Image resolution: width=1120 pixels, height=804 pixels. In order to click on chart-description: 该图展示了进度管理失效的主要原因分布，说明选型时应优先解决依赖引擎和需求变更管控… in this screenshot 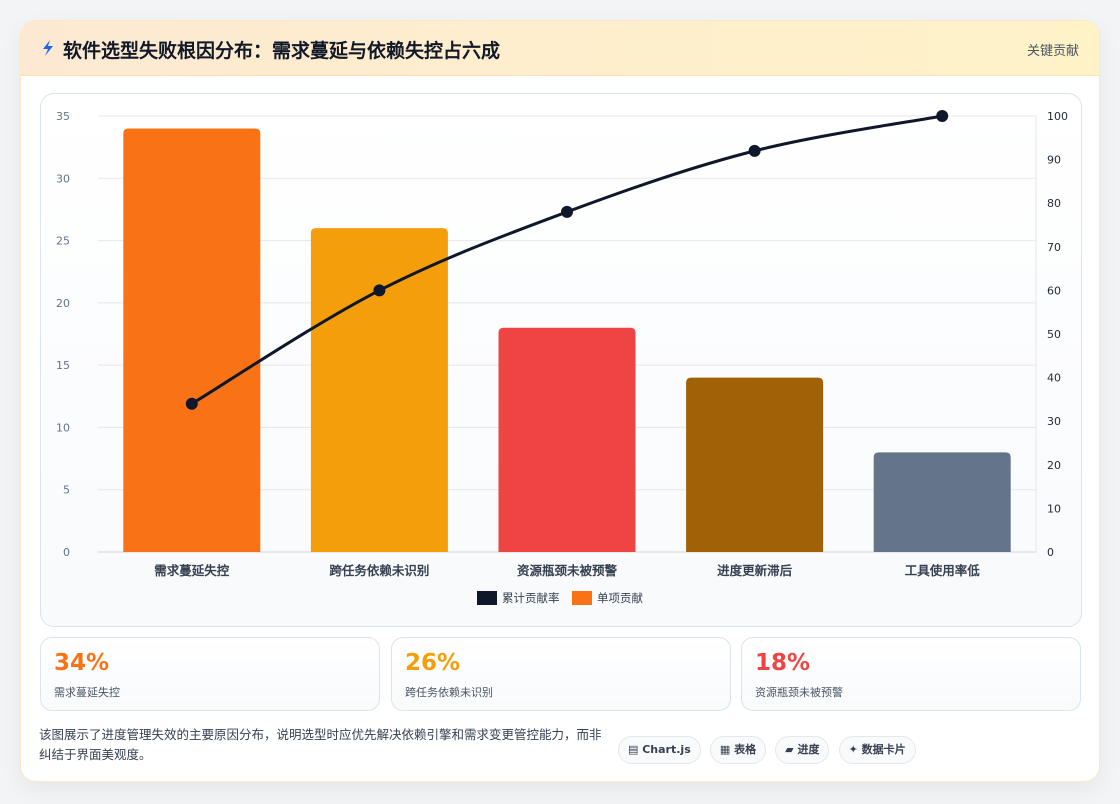, I will do `click(320, 744)`.